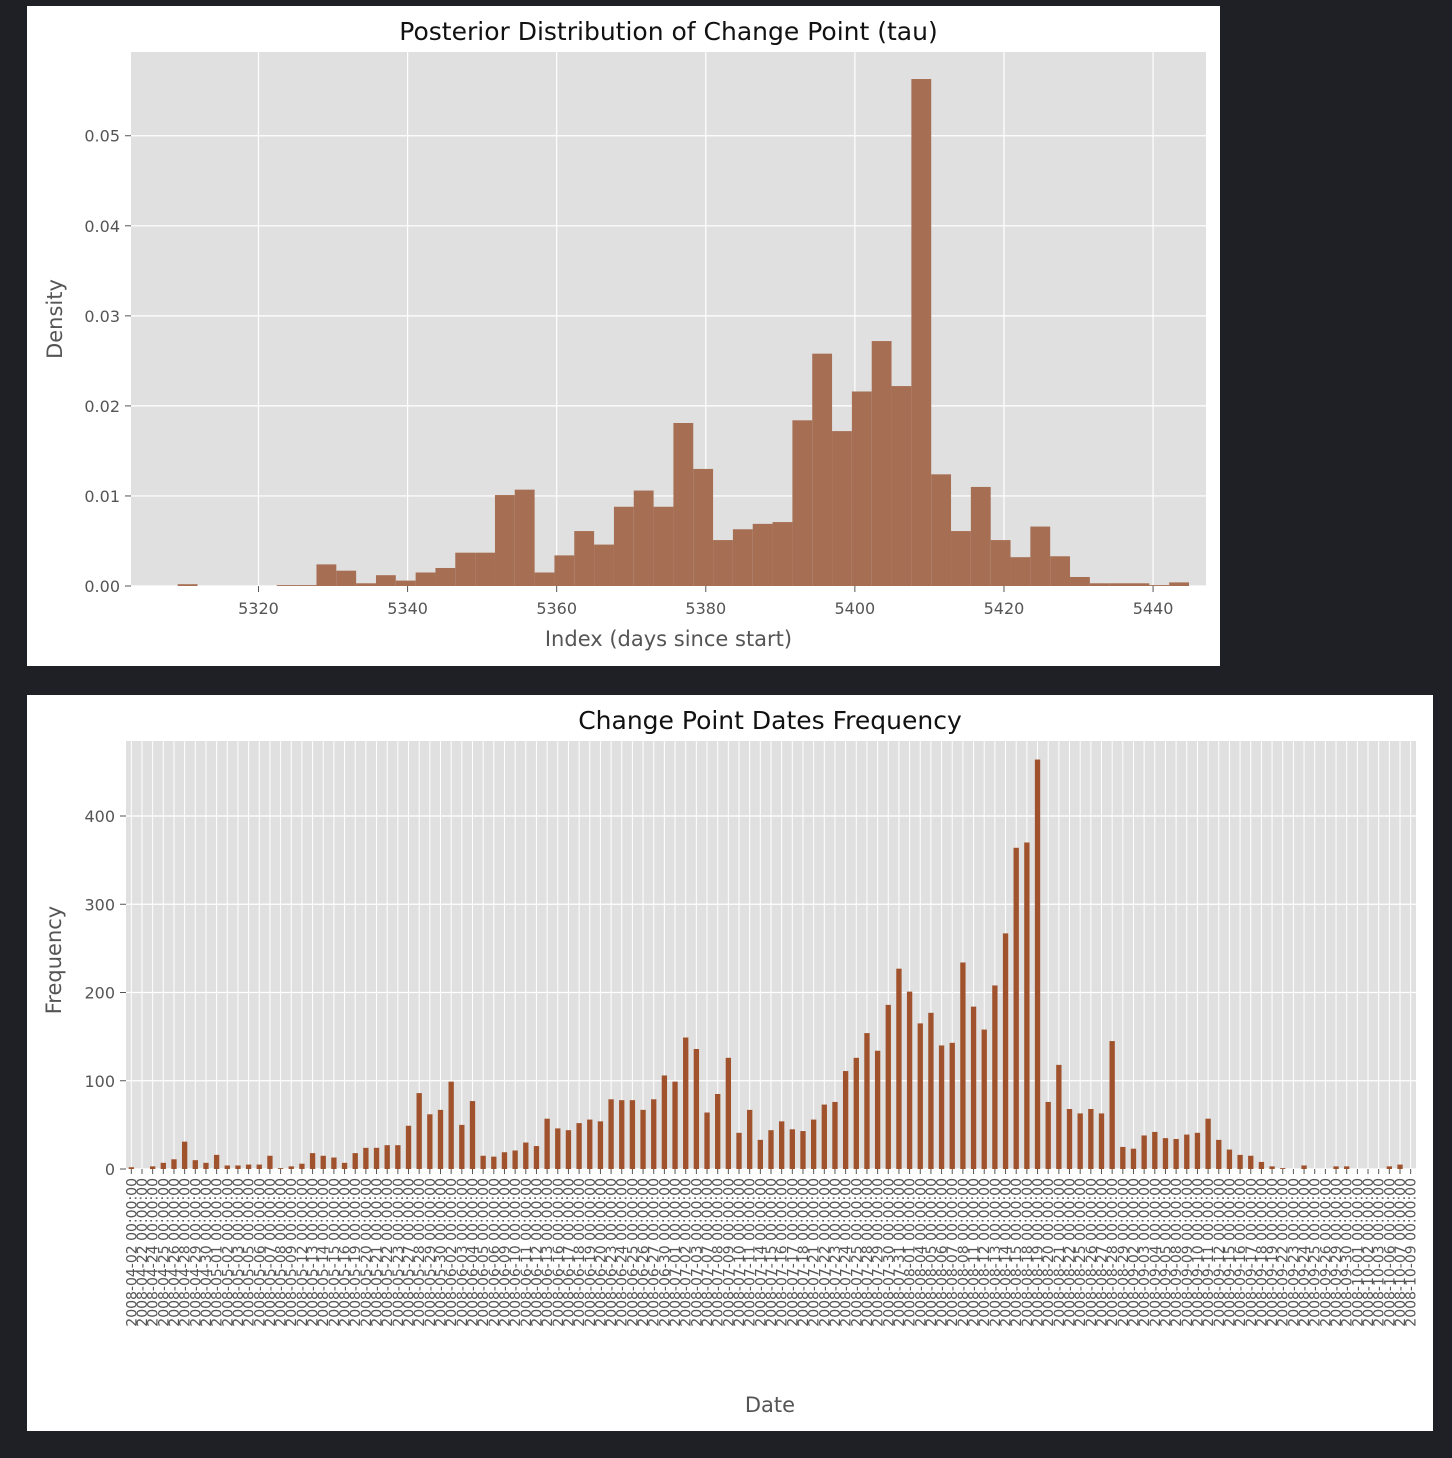 Image resolution: width=1452 pixels, height=1458 pixels. I want to click on x-tick-label: 2008-10-02 00:00:00, so click(1369, 1252).